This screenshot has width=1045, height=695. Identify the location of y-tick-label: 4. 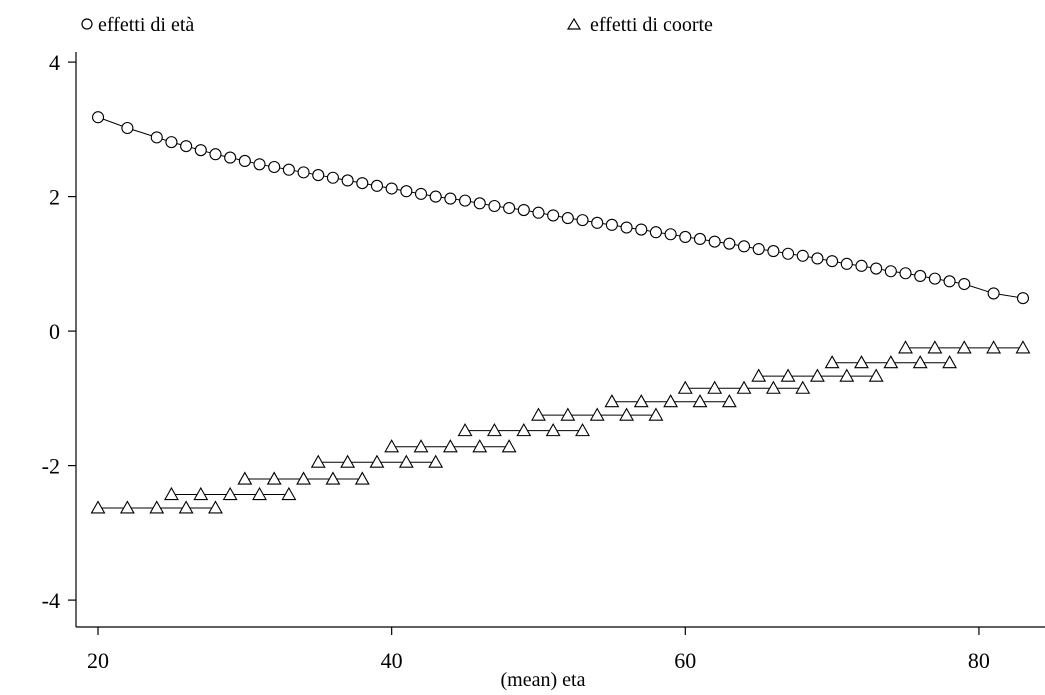
(54, 62).